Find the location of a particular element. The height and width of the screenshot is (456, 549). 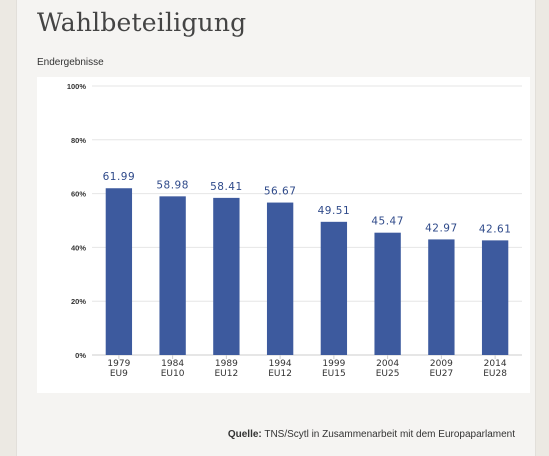

y-tick-label: 80% is located at coordinates (78, 140).